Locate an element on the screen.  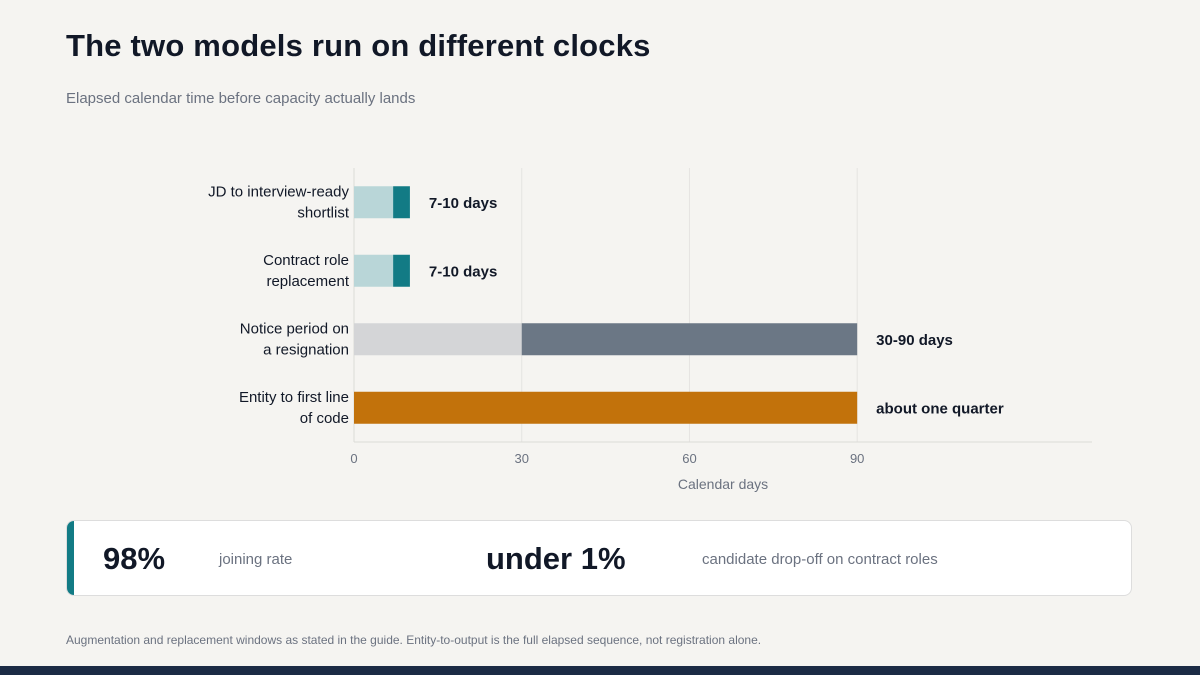
bottom-accent-bar is located at coordinates (600, 670).